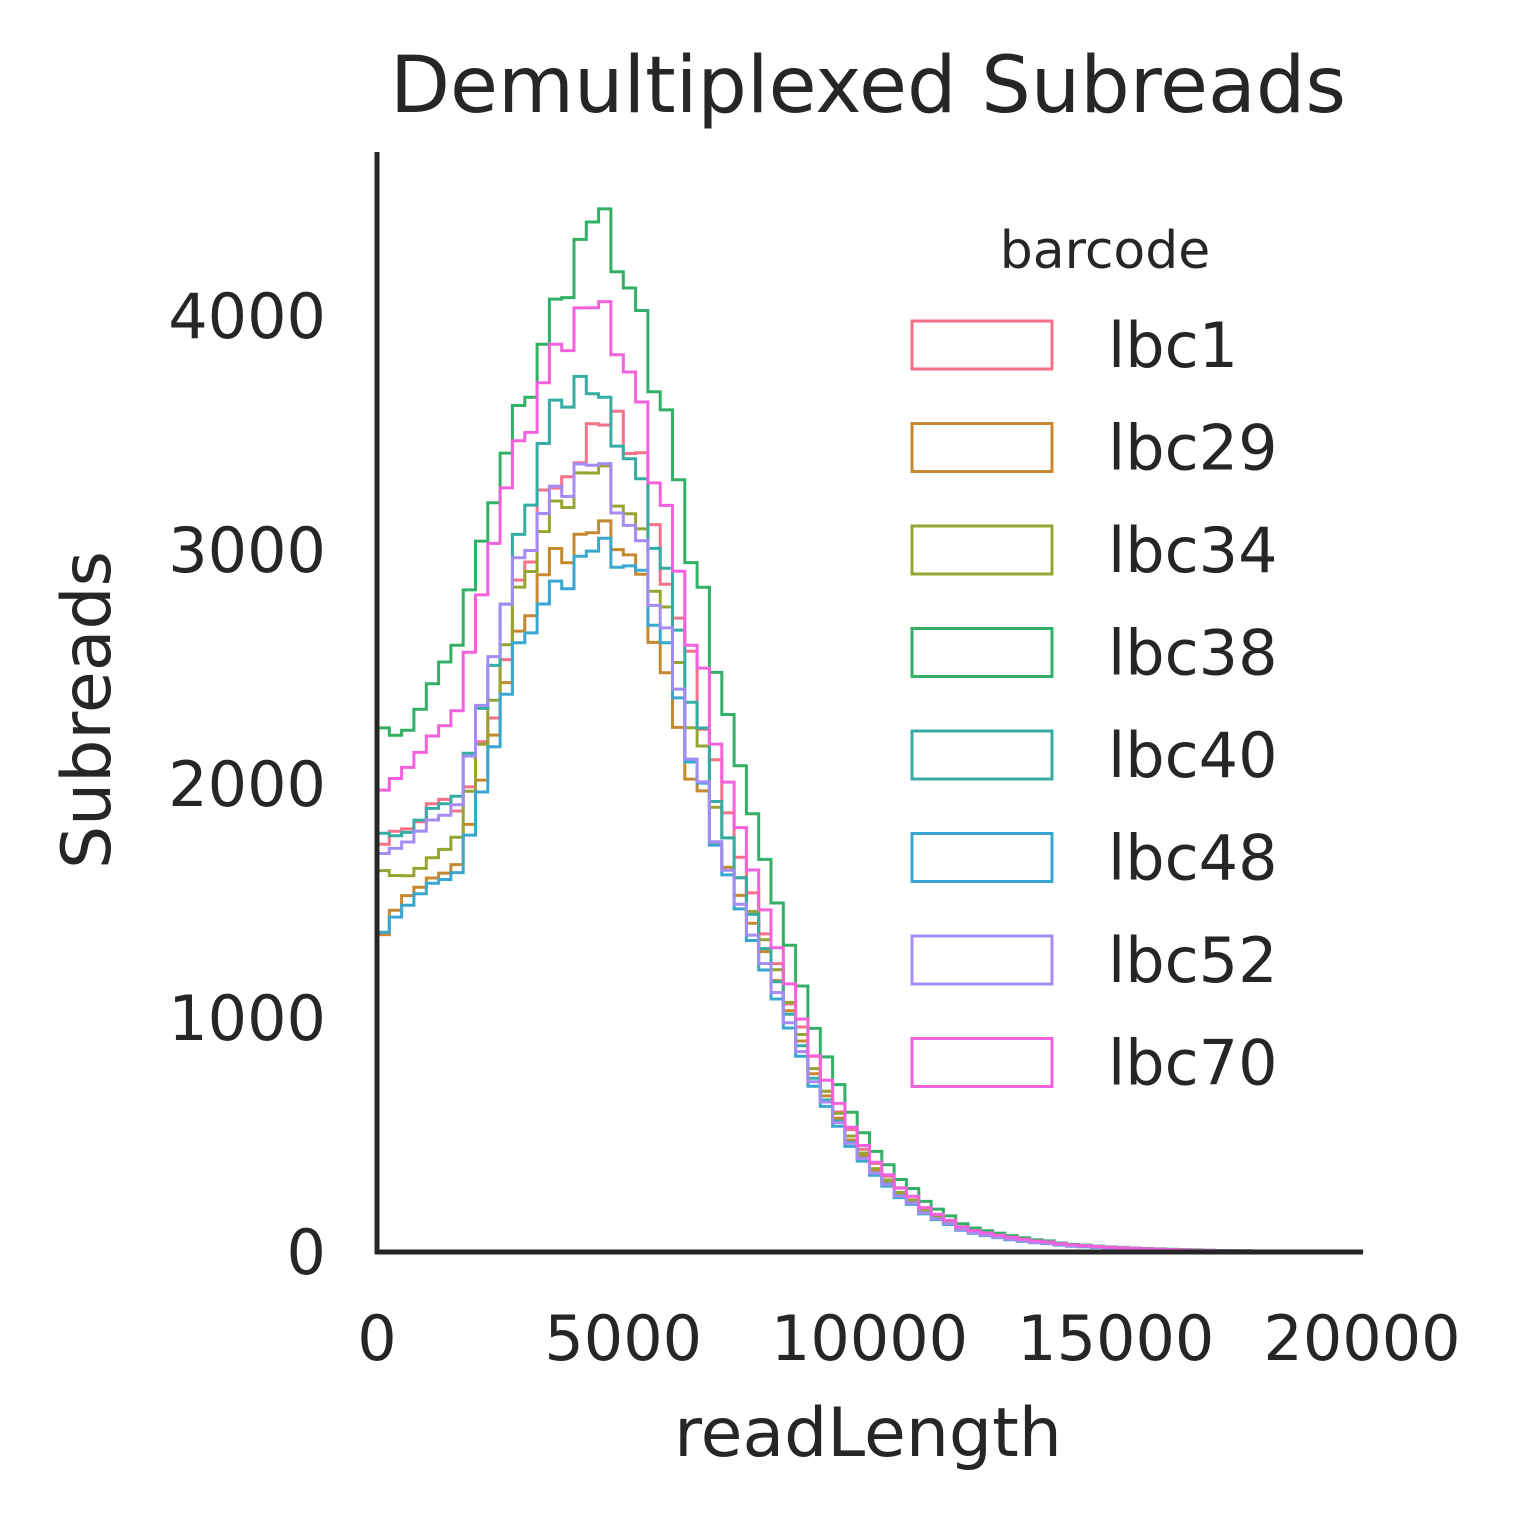  Describe the element at coordinates (1094, 858) in the screenshot. I see `legend-item-lbc48: lbc48` at that location.